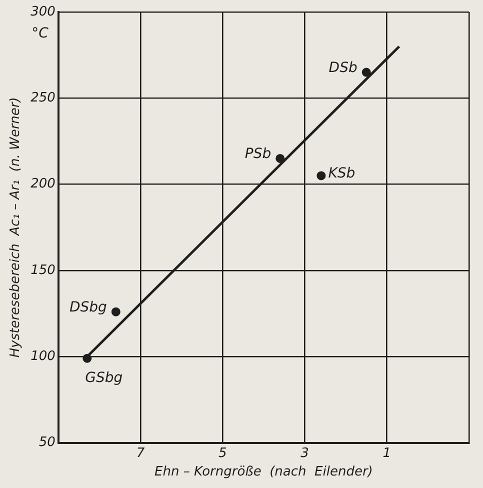  I want to click on y-tick-label: 100, so click(43, 356).